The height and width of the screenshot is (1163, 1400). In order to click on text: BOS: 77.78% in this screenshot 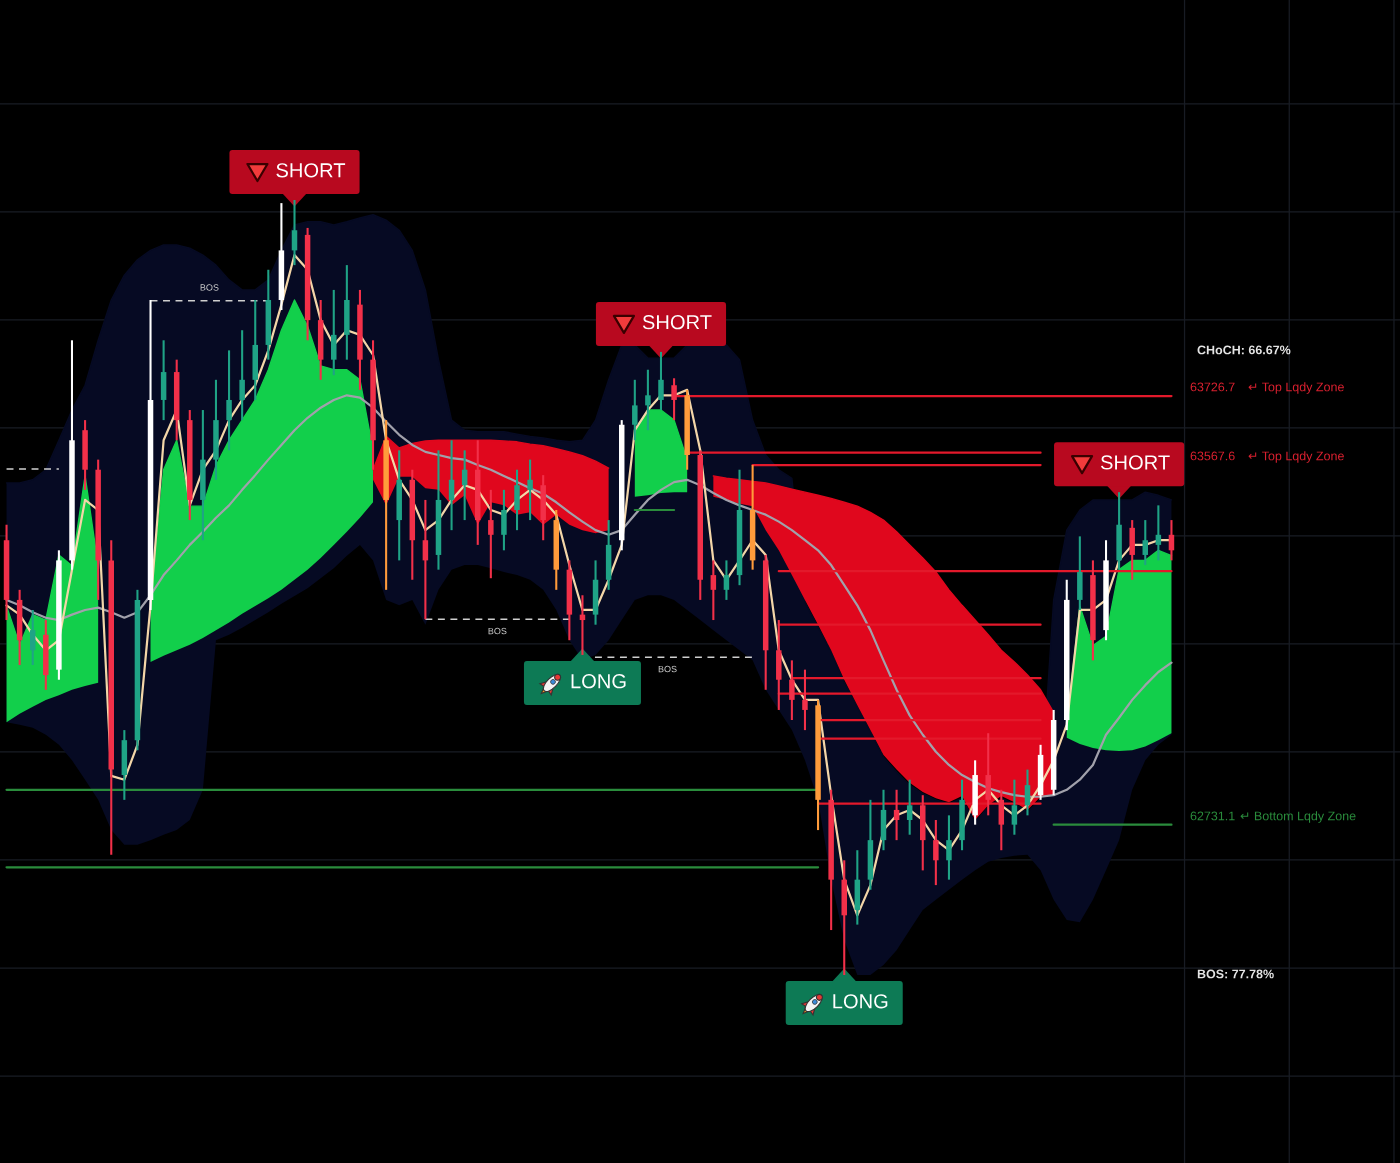, I will do `click(1235, 974)`.